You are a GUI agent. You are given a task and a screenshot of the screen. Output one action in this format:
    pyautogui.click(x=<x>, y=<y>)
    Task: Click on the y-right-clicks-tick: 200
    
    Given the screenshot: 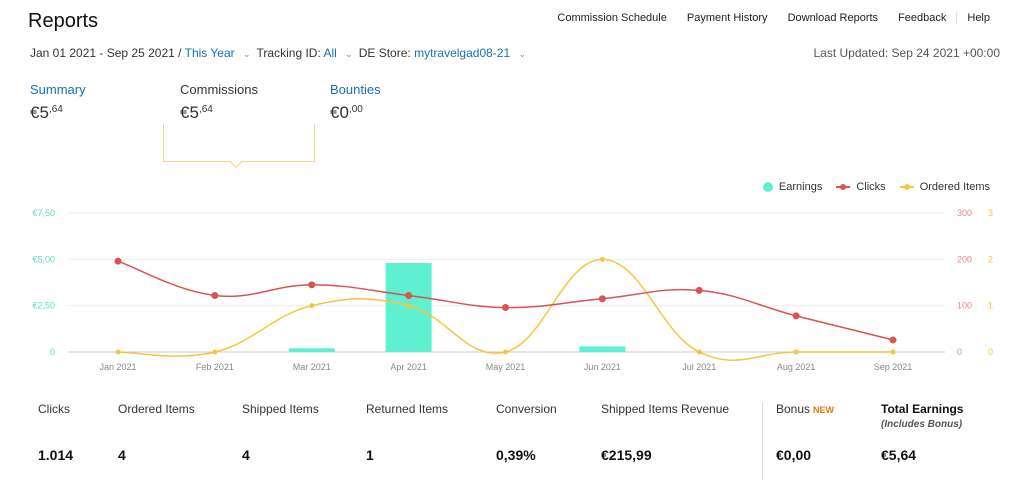 What is the action you would take?
    pyautogui.click(x=964, y=259)
    